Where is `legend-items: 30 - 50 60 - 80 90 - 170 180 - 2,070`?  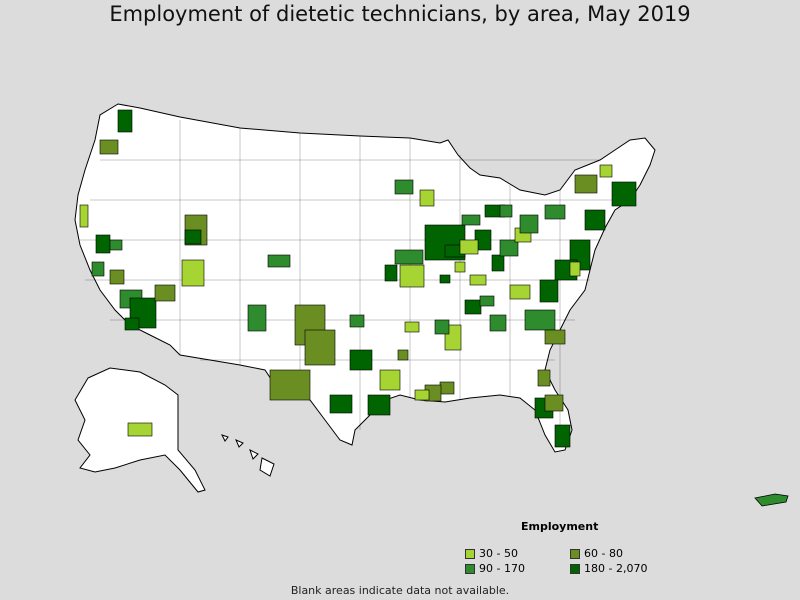
legend-items: 30 - 50 60 - 80 90 - 170 180 - 2,070 is located at coordinates (565, 561).